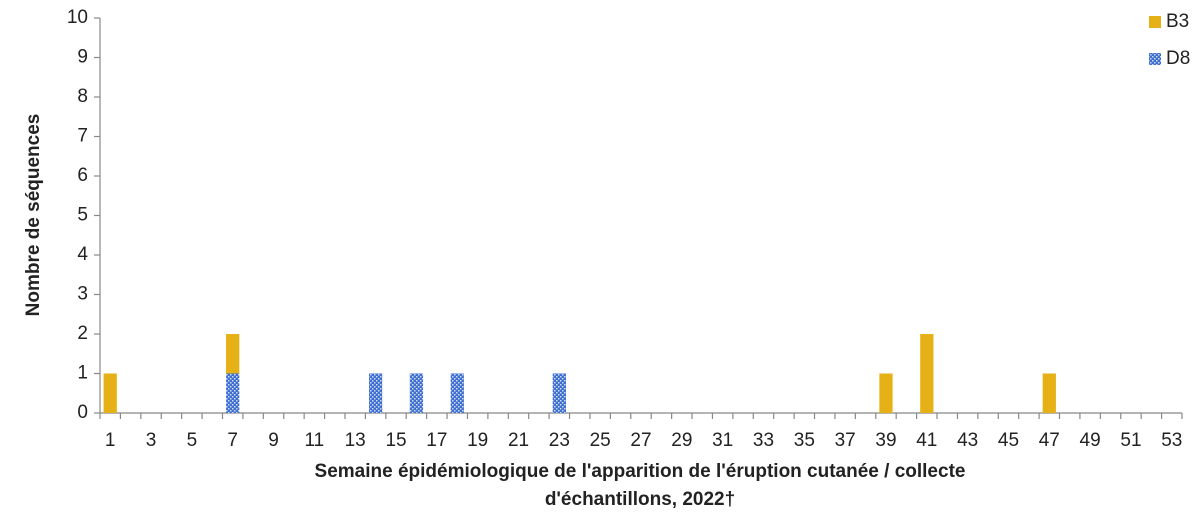 The width and height of the screenshot is (1200, 523). What do you see at coordinates (559, 440) in the screenshot?
I see `x-tick-label: 23` at bounding box center [559, 440].